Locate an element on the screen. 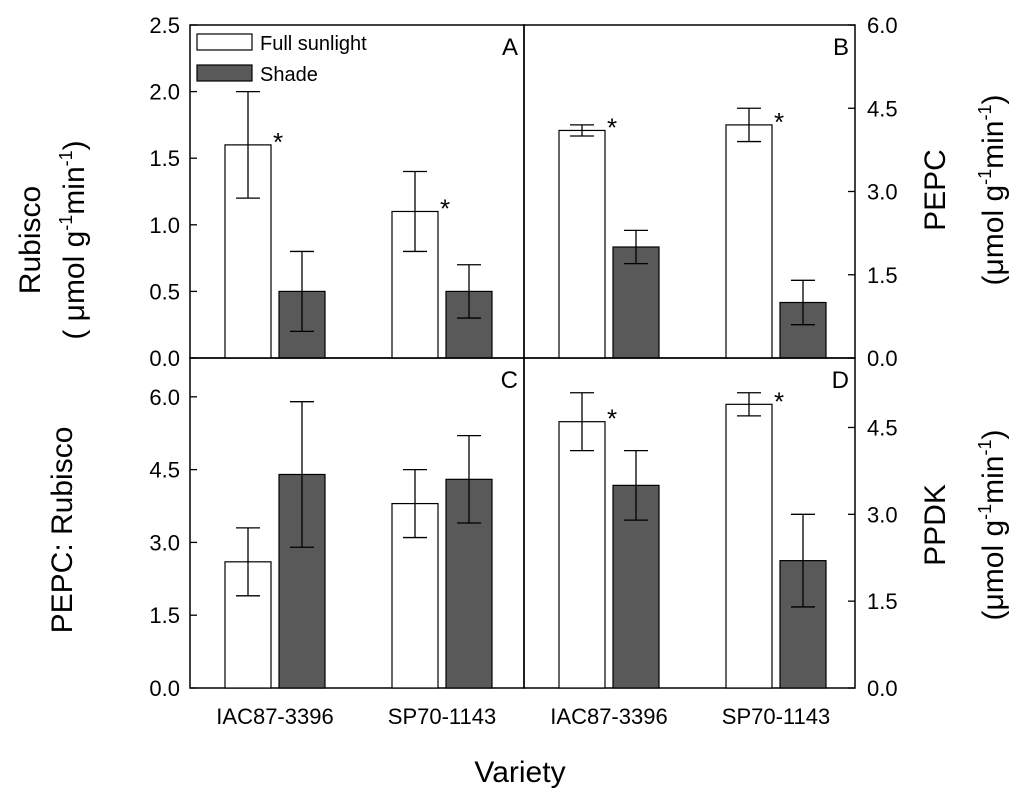 The width and height of the screenshot is (1014, 791). ytick-label-a-1: 0.5 is located at coordinates (164, 291).